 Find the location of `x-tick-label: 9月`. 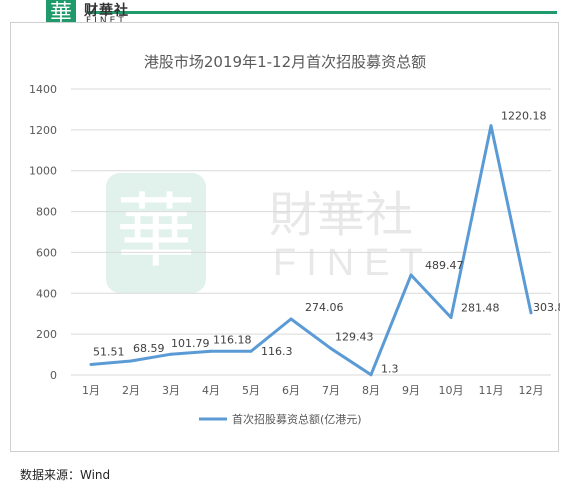

x-tick-label: 9月 is located at coordinates (411, 390).